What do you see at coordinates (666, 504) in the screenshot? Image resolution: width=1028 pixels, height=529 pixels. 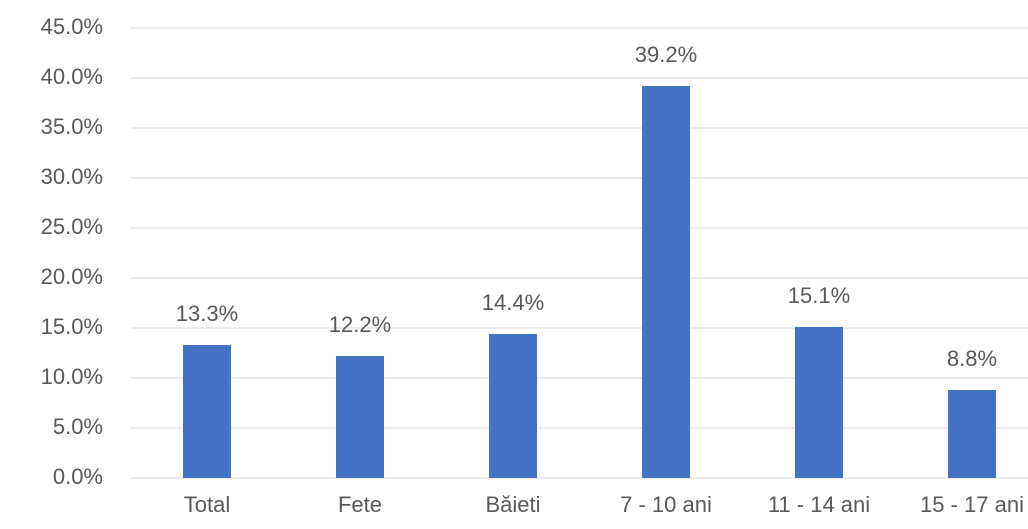 I see `x-tick-label: 7 - 10 ani` at bounding box center [666, 504].